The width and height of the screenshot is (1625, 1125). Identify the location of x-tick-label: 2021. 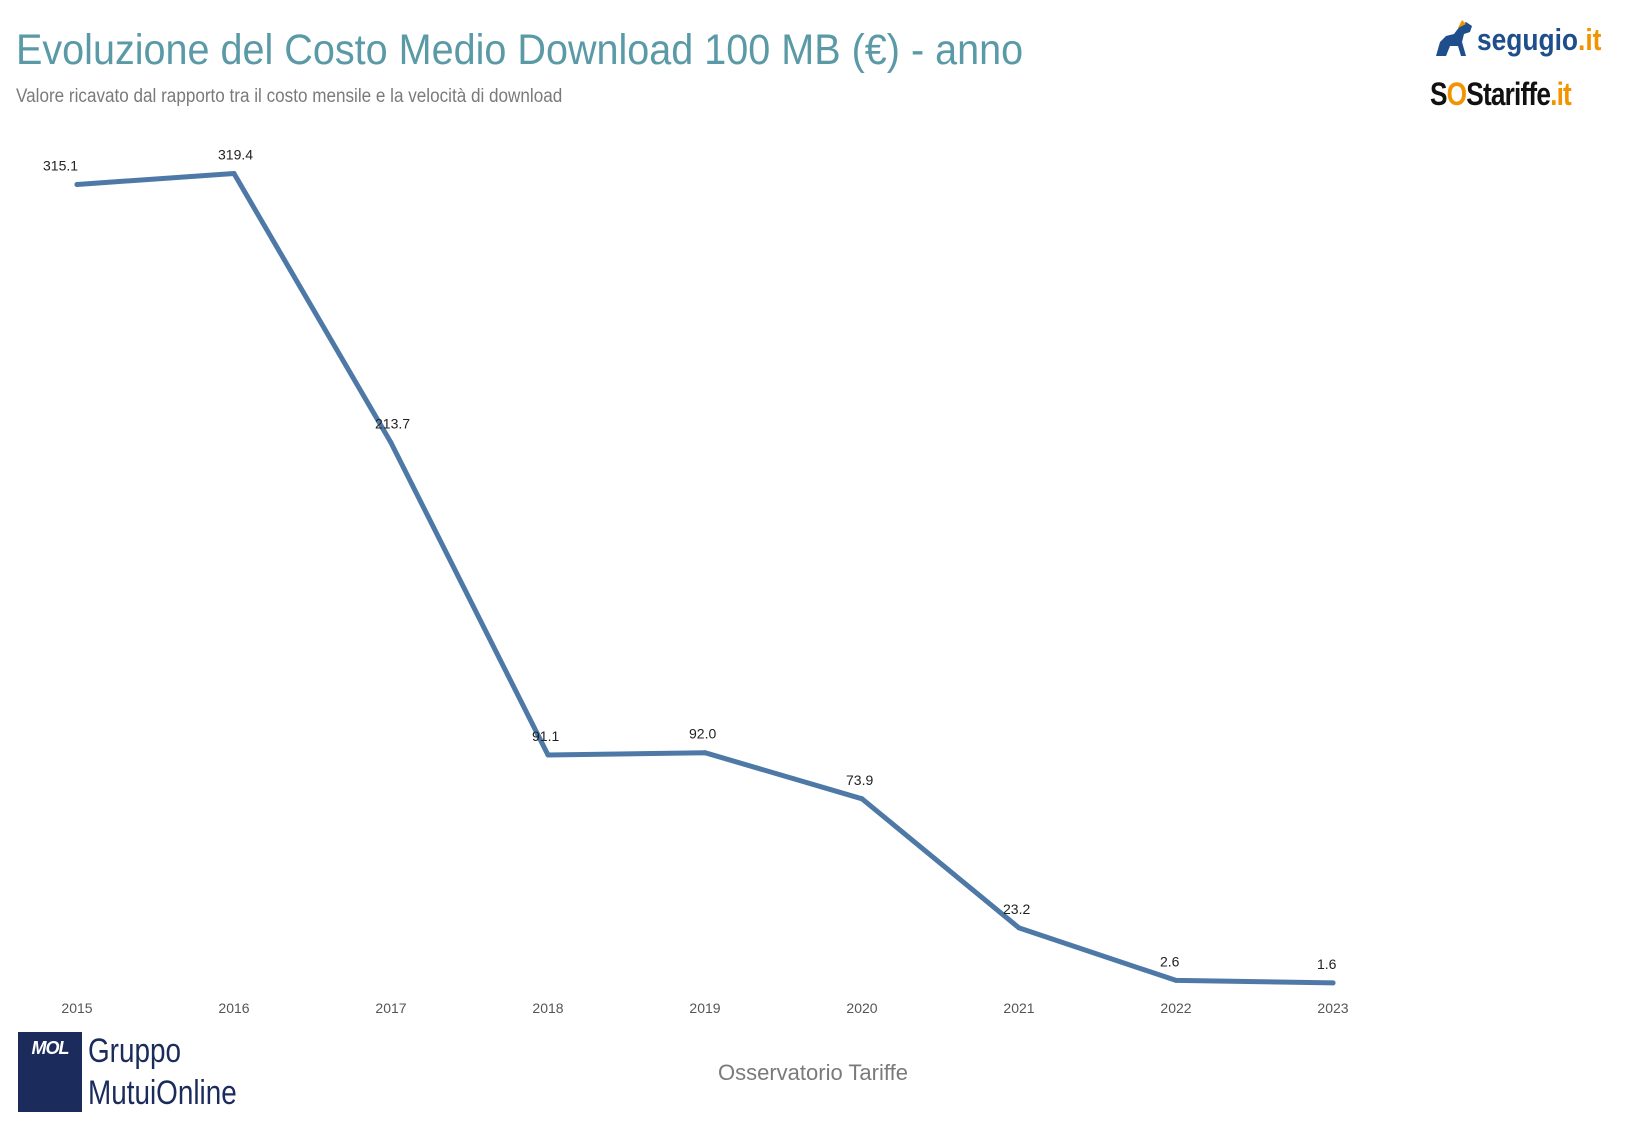
(1018, 1008).